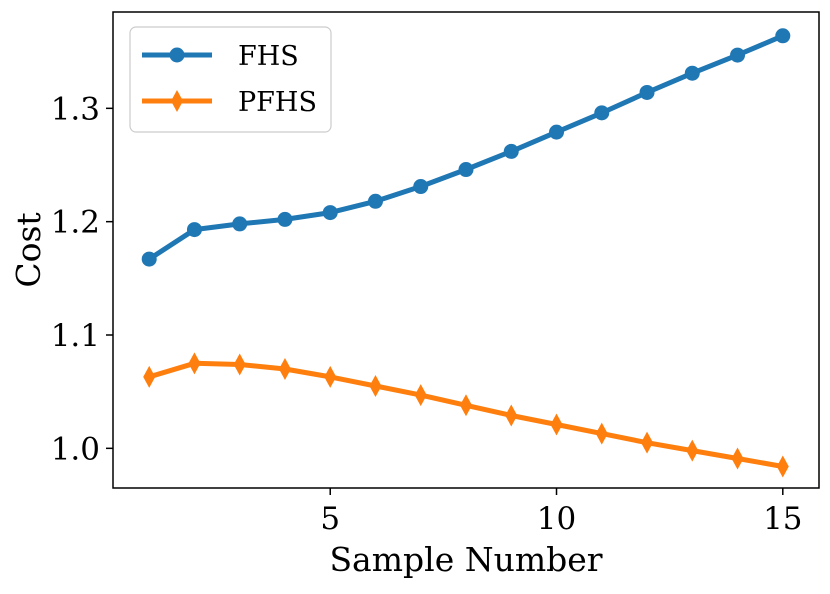 This screenshot has height=594, width=830. I want to click on legend-marker-fhs, so click(177, 55).